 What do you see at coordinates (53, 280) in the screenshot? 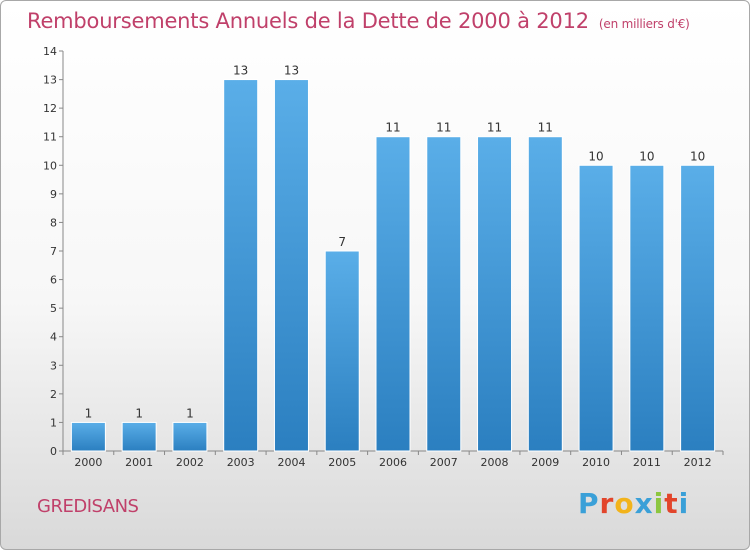
I see `y-tick-label: 6` at bounding box center [53, 280].